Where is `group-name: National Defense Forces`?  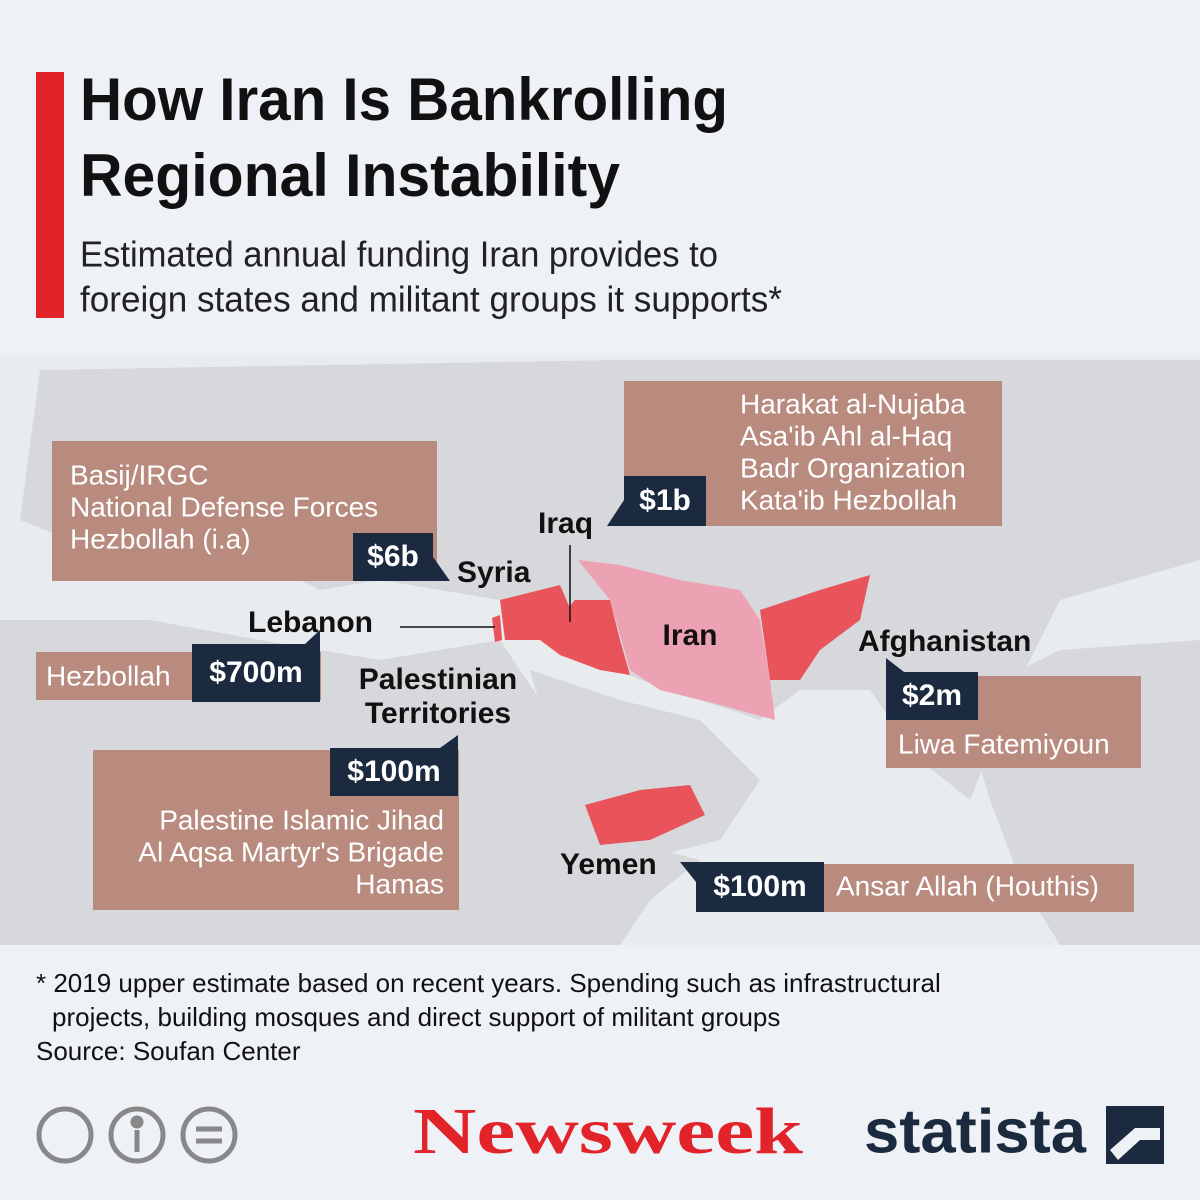
group-name: National Defense Forces is located at coordinates (224, 506).